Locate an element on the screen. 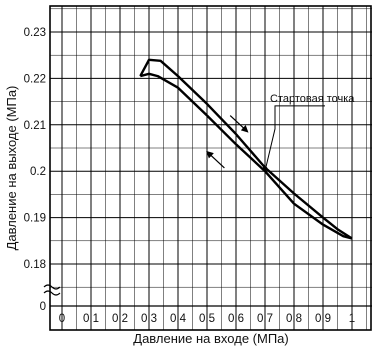 The width and height of the screenshot is (372, 354). start-point-marker is located at coordinates (265, 169).